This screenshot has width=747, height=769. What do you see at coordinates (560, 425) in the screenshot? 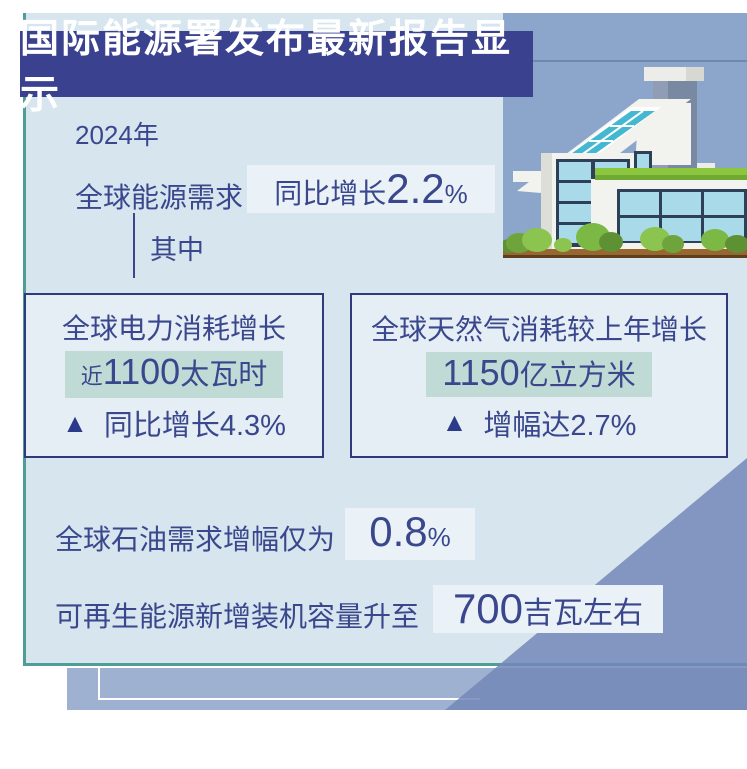
I see `delta-text: 增幅达2.7%` at bounding box center [560, 425].